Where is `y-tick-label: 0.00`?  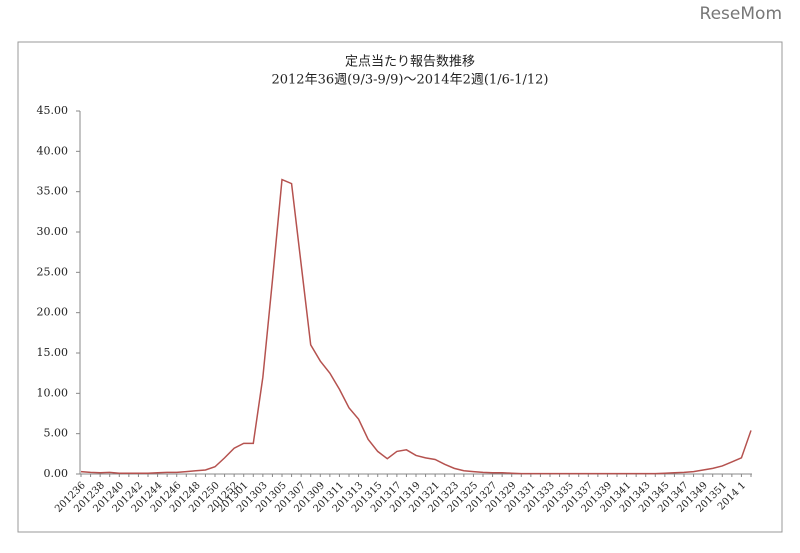
y-tick-label: 0.00 is located at coordinates (56, 473).